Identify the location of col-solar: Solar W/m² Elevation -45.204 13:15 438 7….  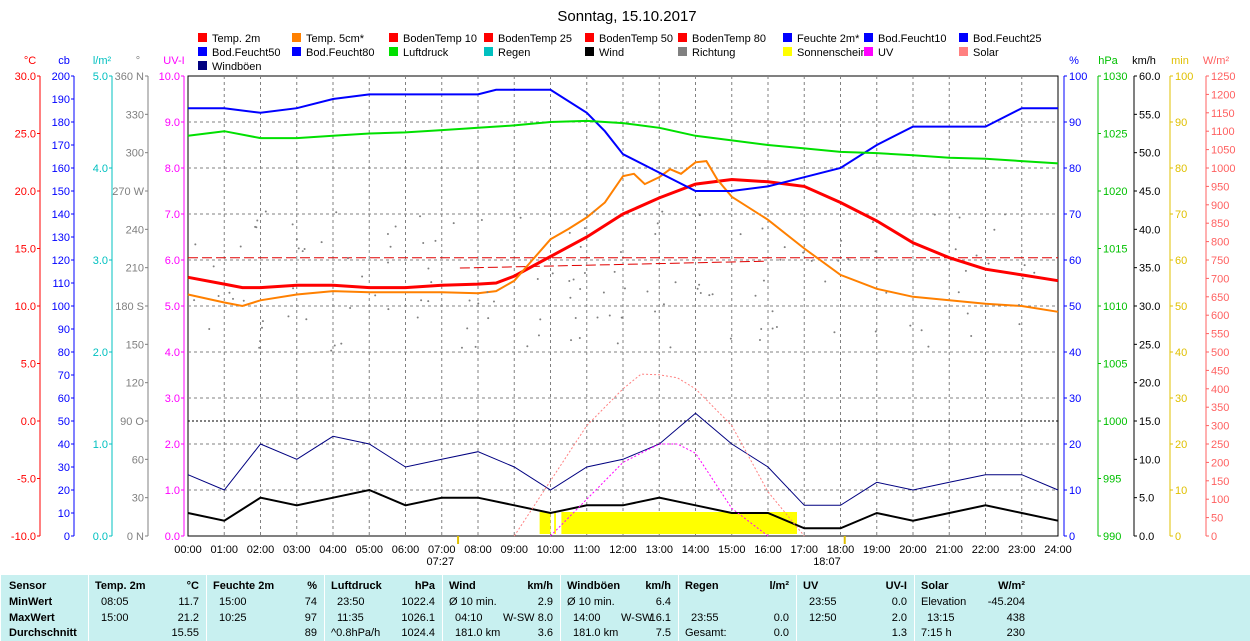
(973, 608).